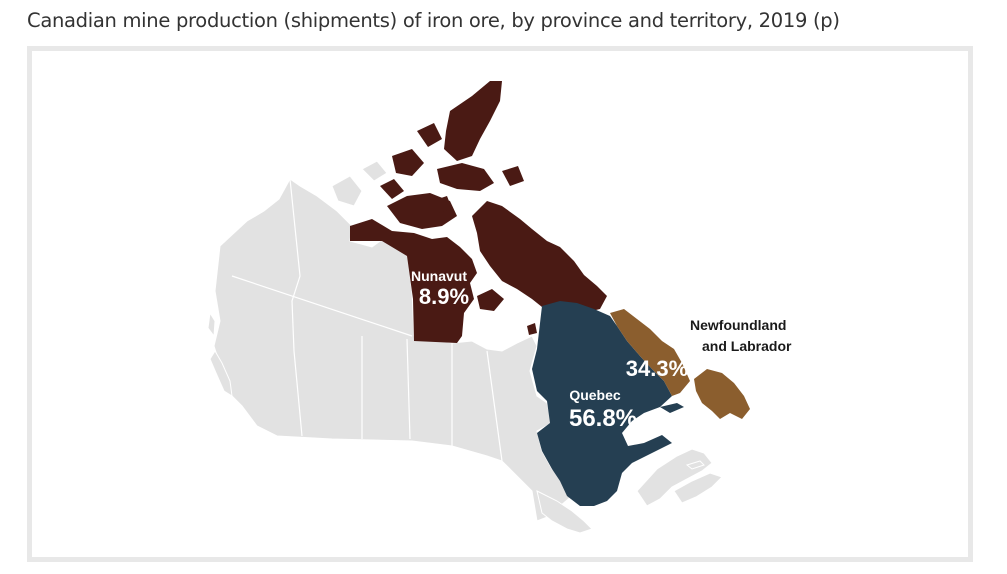 The image size is (1007, 574). Describe the element at coordinates (650, 352) in the screenshot. I see `labrador` at that location.